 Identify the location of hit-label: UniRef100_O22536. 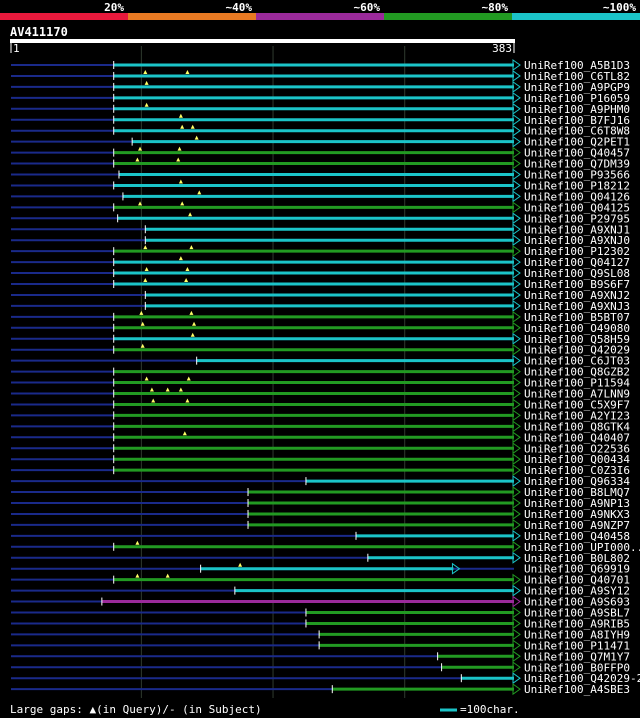
(577, 448).